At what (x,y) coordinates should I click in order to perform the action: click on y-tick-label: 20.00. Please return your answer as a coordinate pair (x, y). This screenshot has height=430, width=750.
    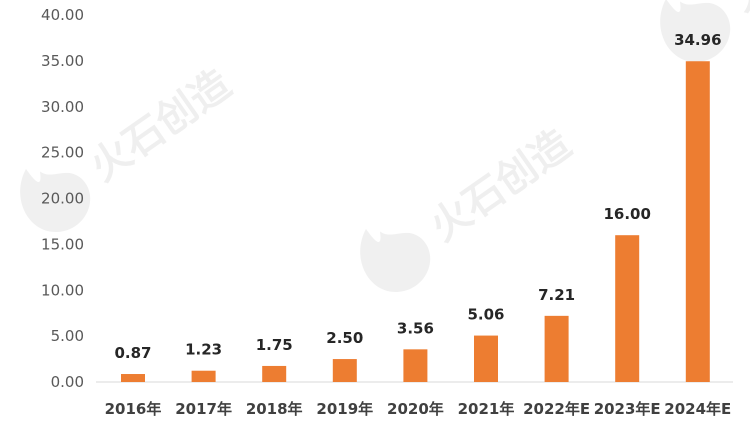
    Looking at the image, I should click on (62, 199).